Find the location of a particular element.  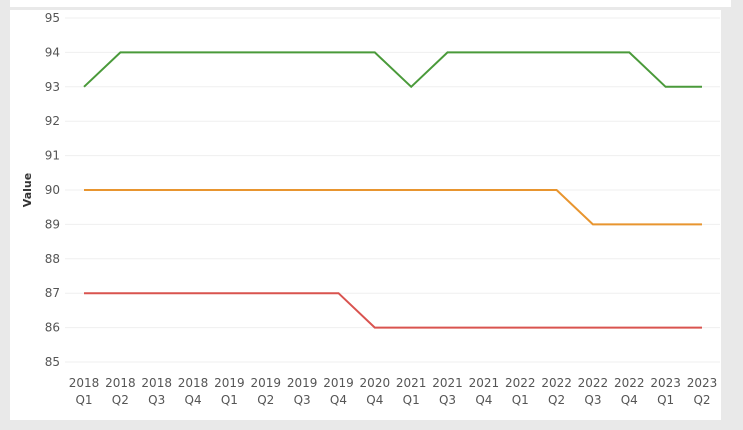

y-tick-label: 93 is located at coordinates (52, 87).